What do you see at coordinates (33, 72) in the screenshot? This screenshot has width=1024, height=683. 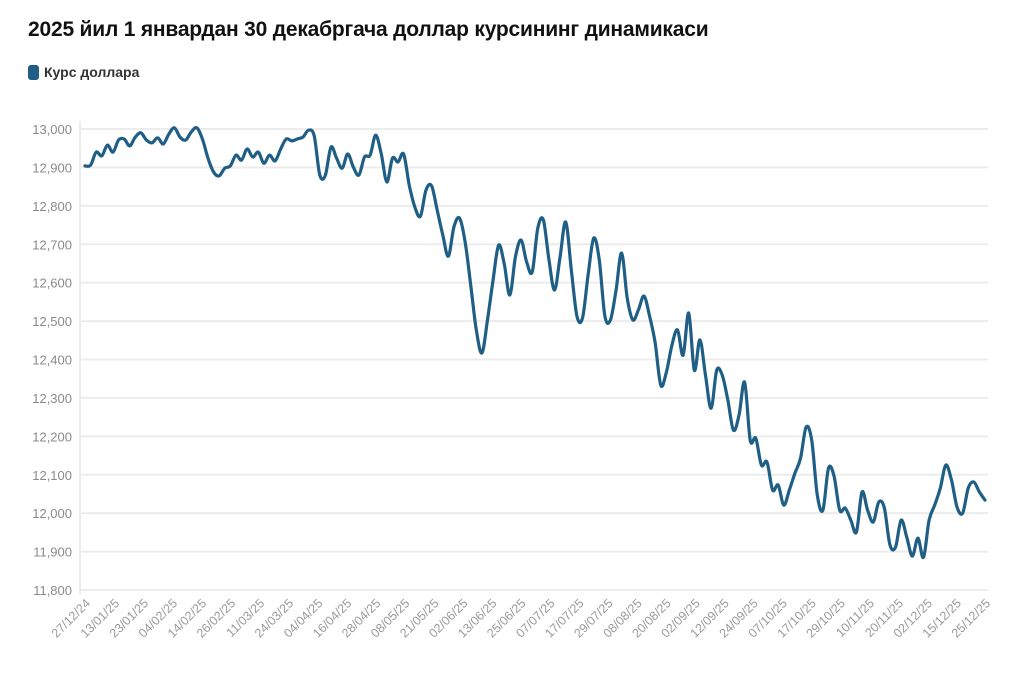 I see `legend-swatch-icon` at bounding box center [33, 72].